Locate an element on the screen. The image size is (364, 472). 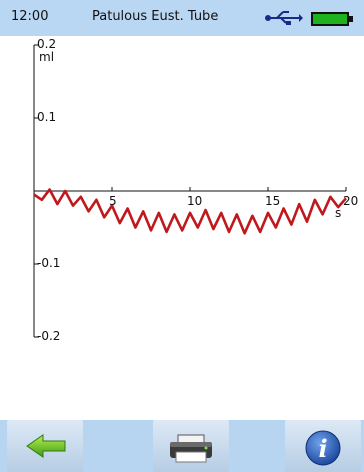
screen-title: Patulous Eust. Tube is located at coordinates (155, 16).